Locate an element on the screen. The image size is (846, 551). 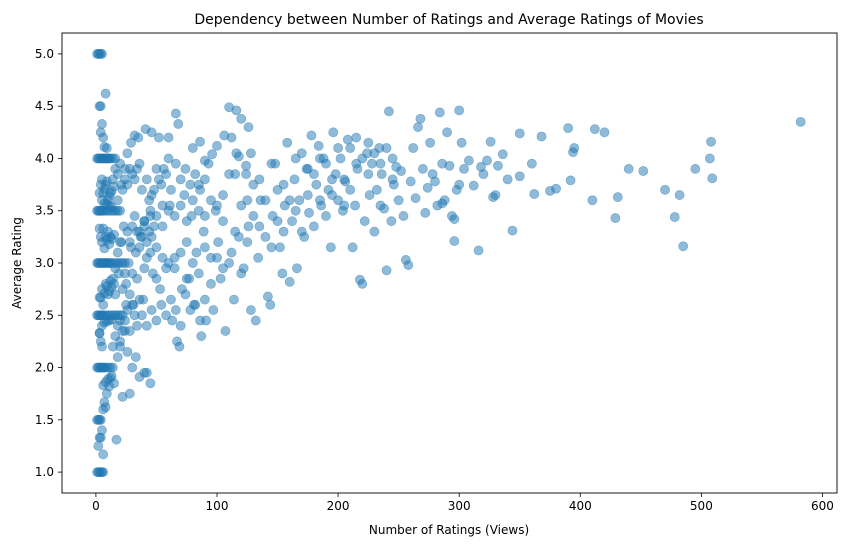
y-tick-label: 5.0 is located at coordinates (44, 54).